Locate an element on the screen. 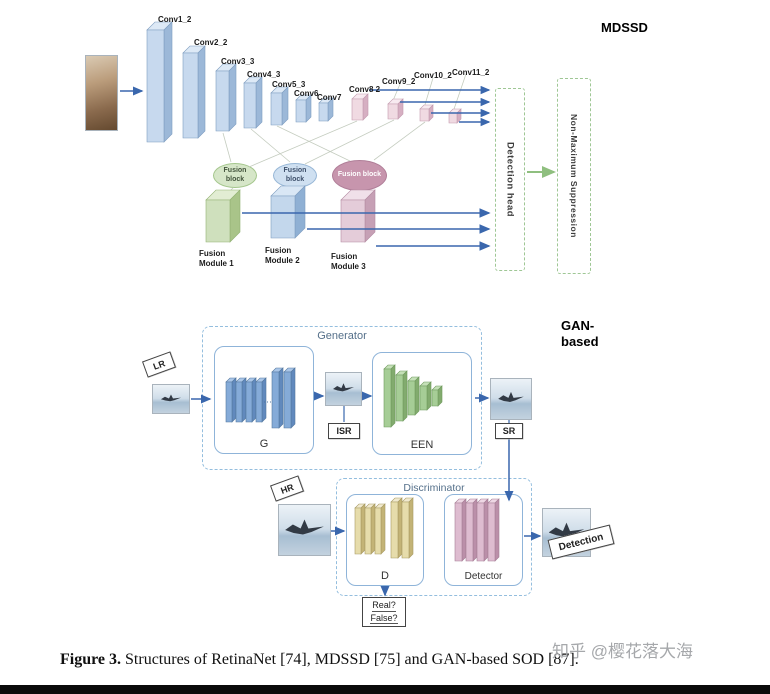 The image size is (770, 694). g-network-label: G is located at coordinates (264, 444).